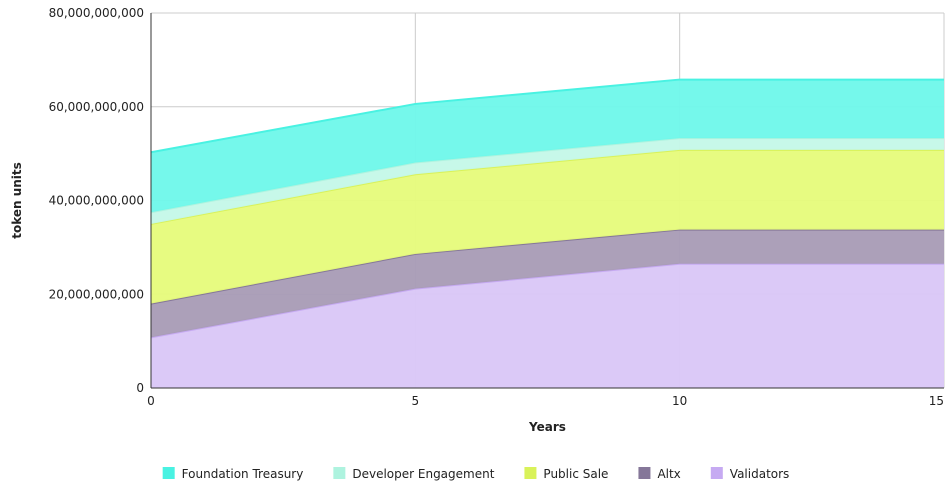 This screenshot has width=952, height=489. Describe the element at coordinates (668, 474) in the screenshot. I see `legend-label-altx: Altx` at that location.